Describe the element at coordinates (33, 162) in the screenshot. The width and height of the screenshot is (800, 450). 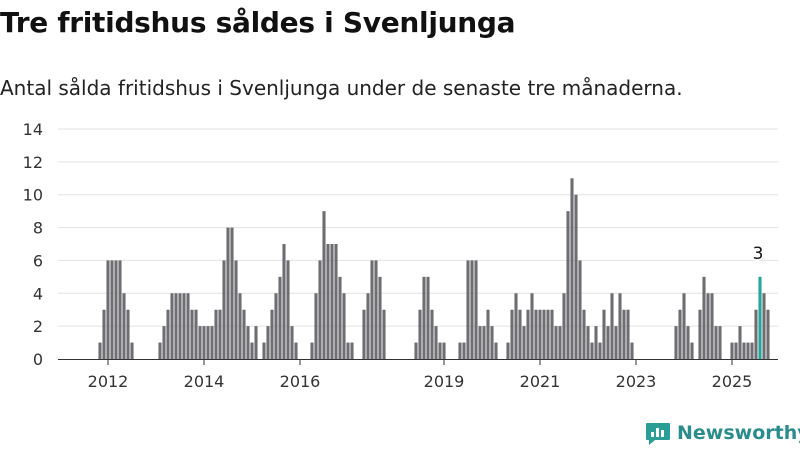
I see `y-tick-label-12: 12` at that location.